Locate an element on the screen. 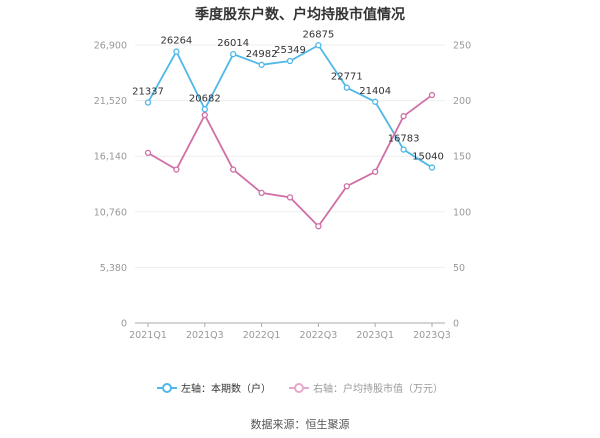 Image resolution: width=600 pixels, height=438 pixels. data-label: 22771 is located at coordinates (347, 77).